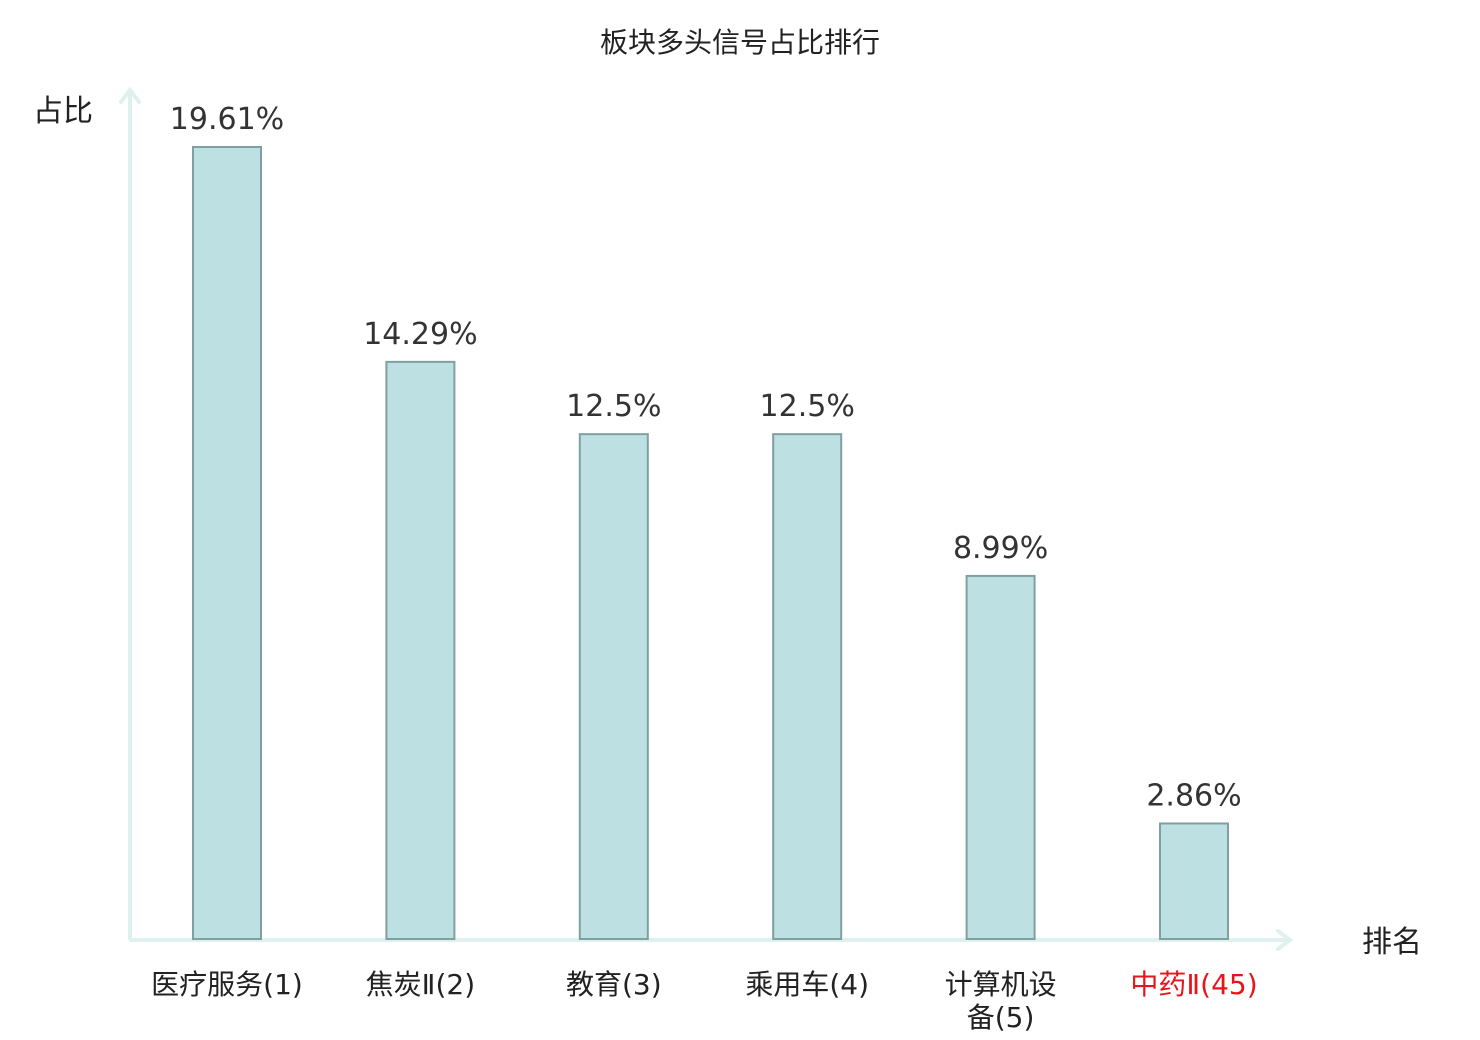  I want to click on data-label: 8.99%, so click(1000, 548).